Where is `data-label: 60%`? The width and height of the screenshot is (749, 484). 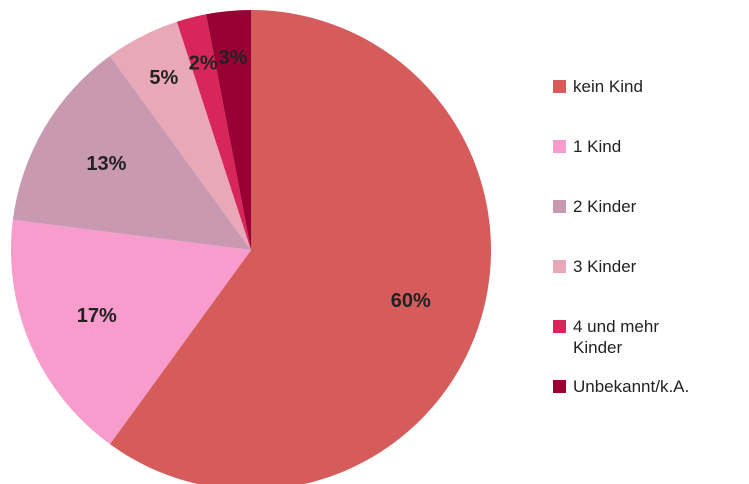
data-label: 60% is located at coordinates (411, 301).